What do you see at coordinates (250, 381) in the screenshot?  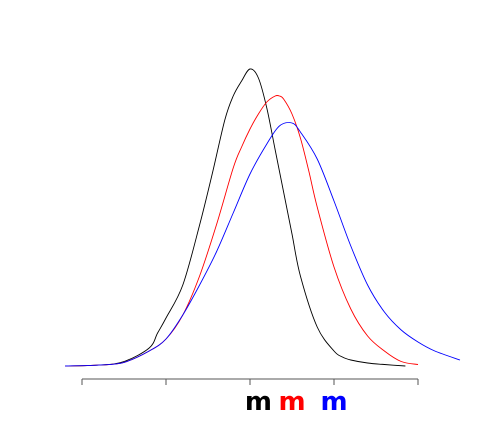 I see `x-axis` at bounding box center [250, 381].